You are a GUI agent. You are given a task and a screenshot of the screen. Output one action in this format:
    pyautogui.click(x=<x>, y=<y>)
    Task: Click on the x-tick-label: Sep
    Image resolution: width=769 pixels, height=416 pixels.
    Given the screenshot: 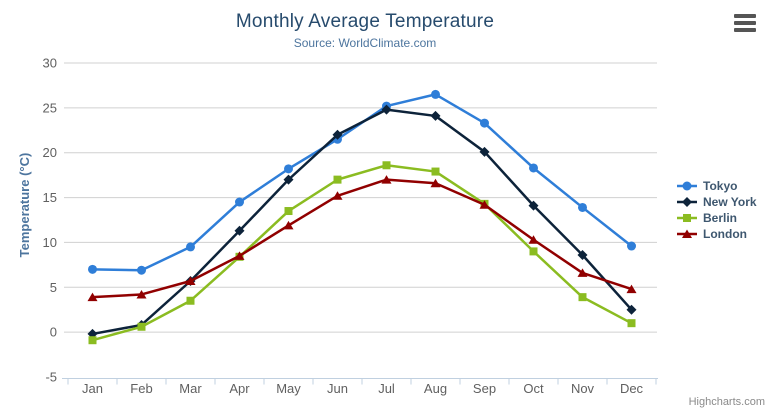 What is the action you would take?
    pyautogui.click(x=484, y=388)
    